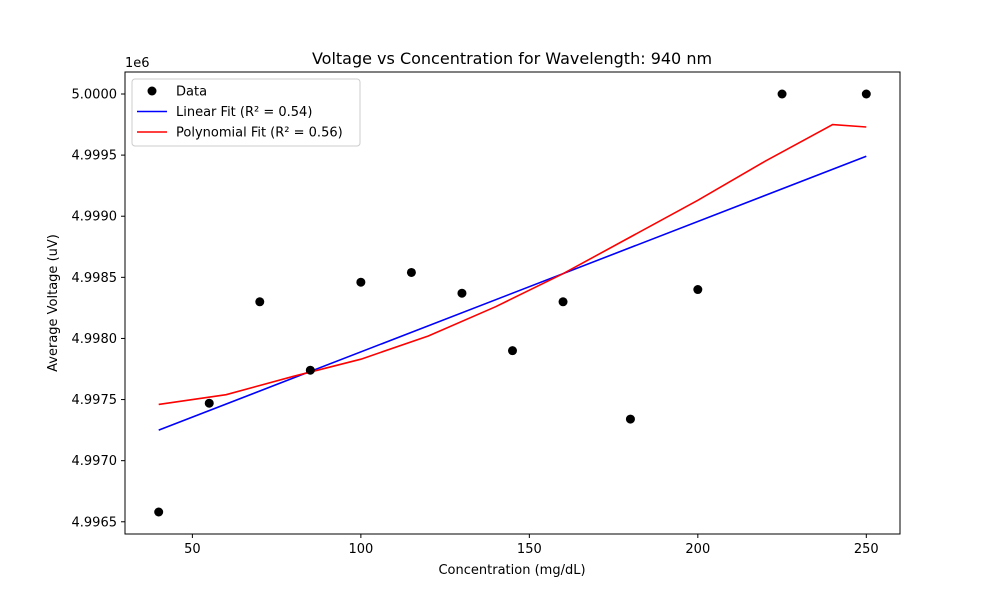 The width and height of the screenshot is (1000, 600). Describe the element at coordinates (95, 217) in the screenshot. I see `y-tick-label: 4.9990` at that location.